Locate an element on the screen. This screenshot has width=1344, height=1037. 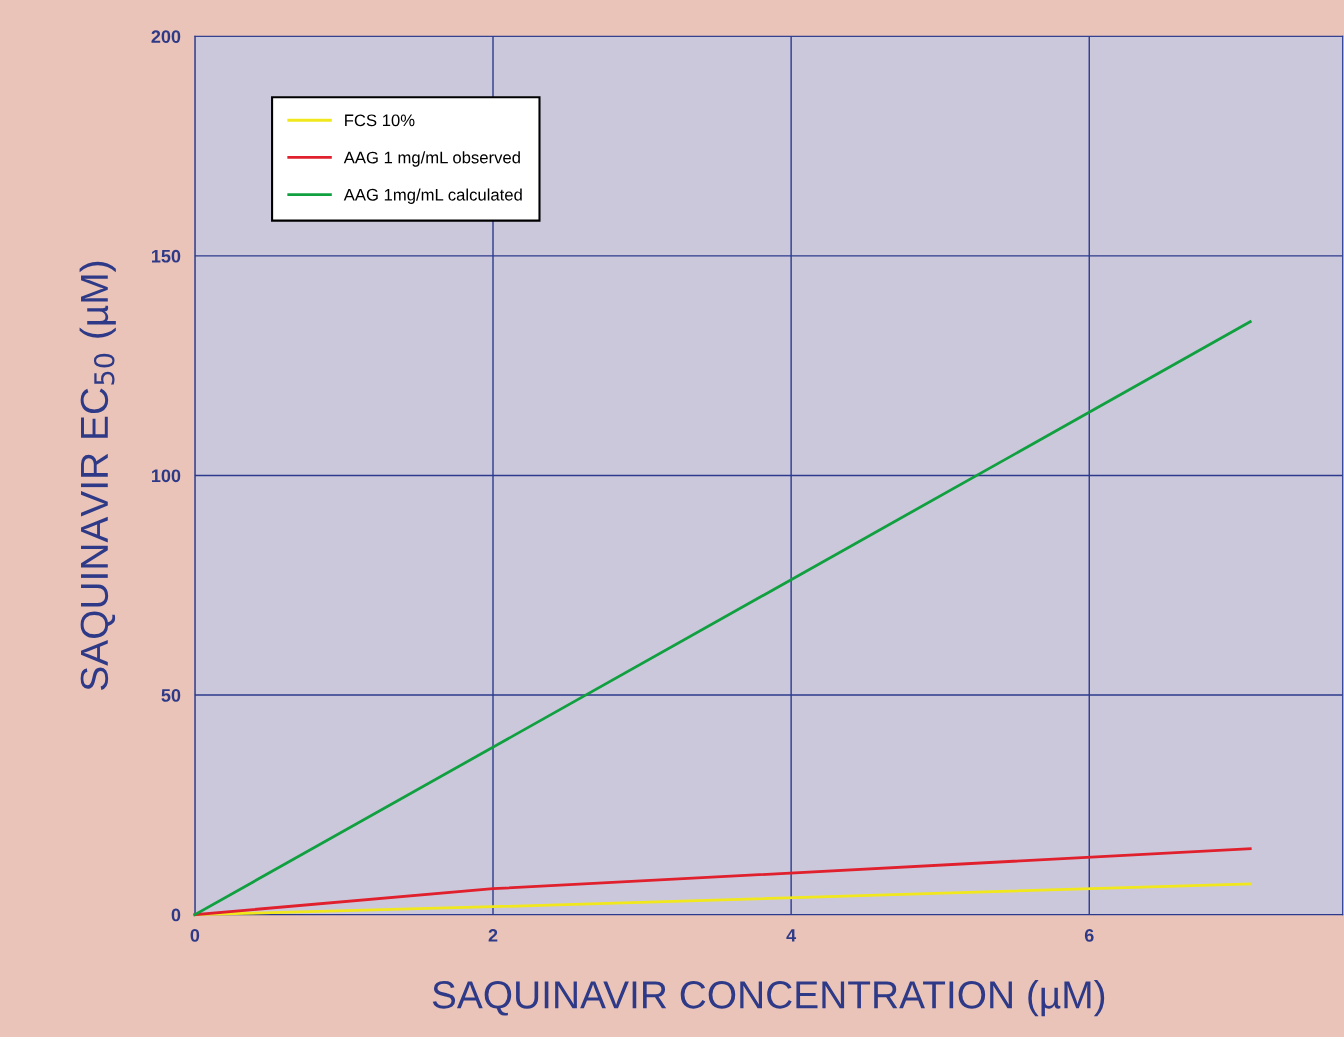
y-tick-label: 200 is located at coordinates (166, 37).